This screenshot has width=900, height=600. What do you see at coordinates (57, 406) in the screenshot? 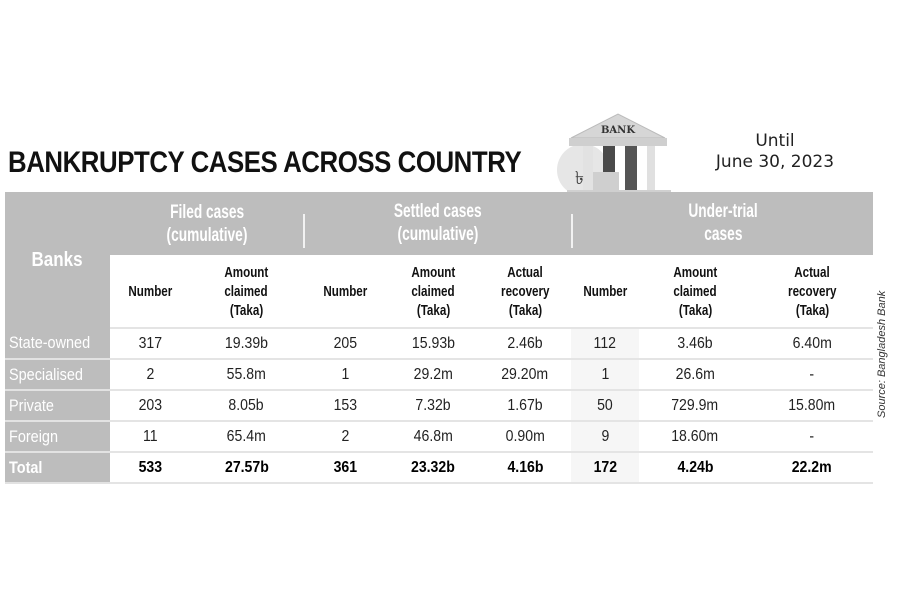
I see `row-label: Private` at bounding box center [57, 406].